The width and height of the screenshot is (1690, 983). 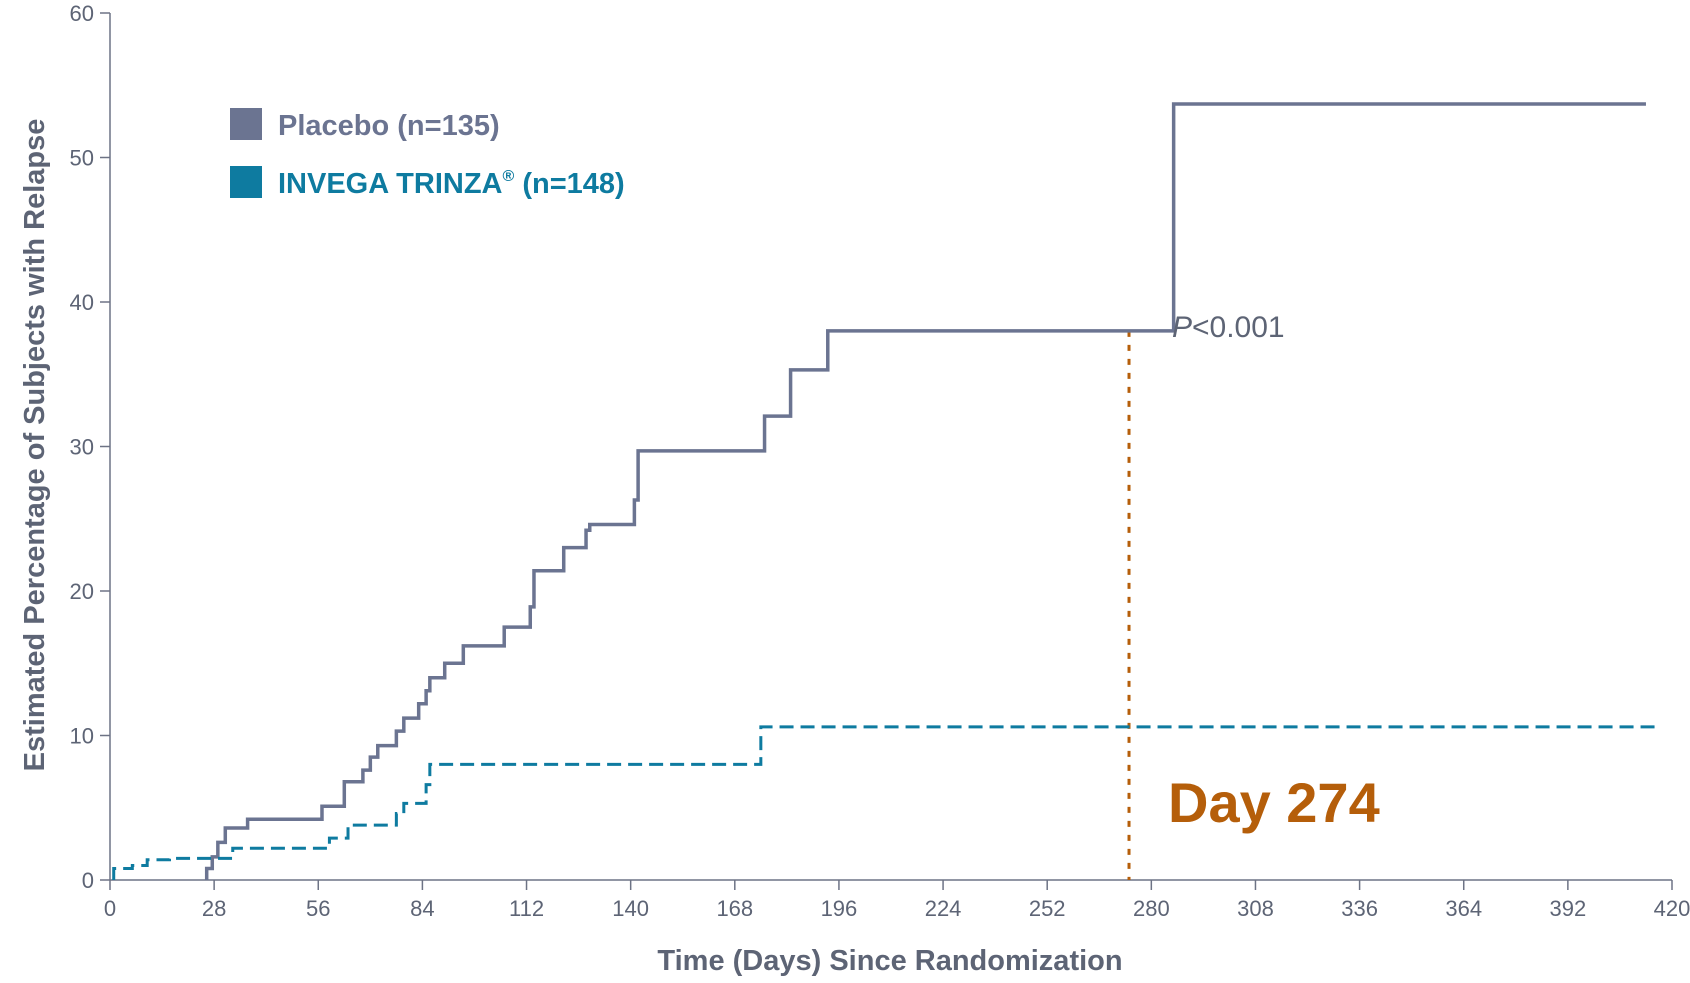 I want to click on legend-trinza-swatch, so click(x=246, y=182).